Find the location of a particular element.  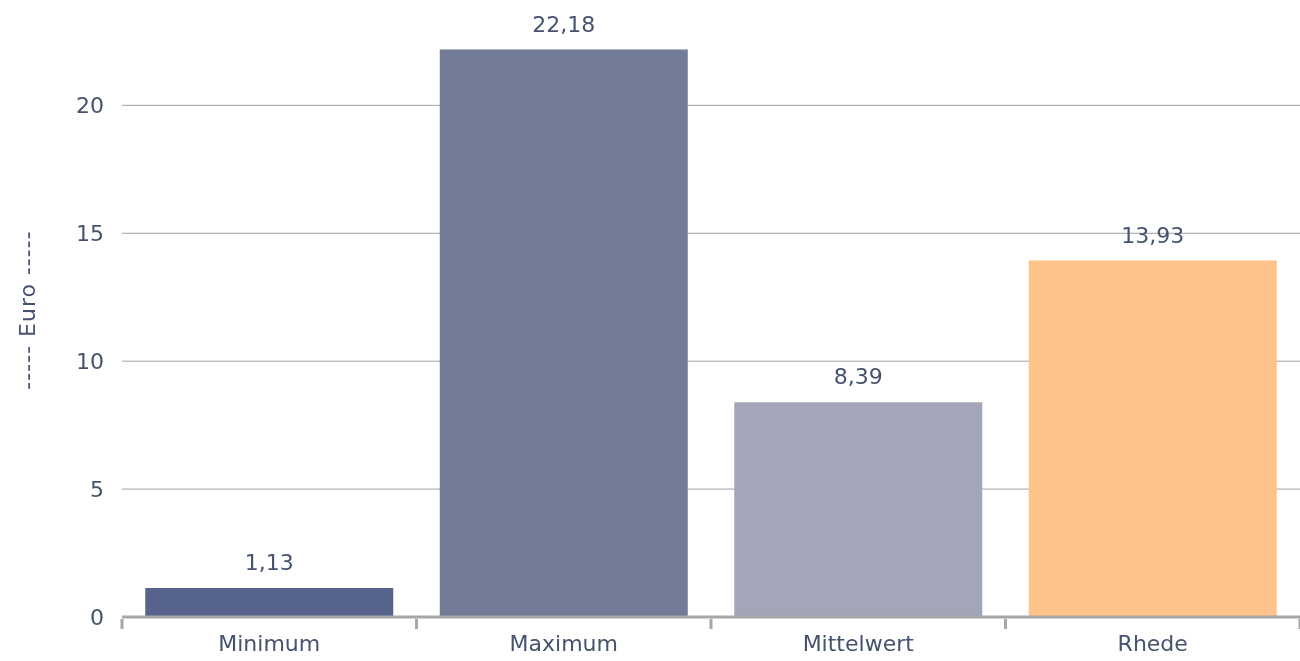

y-axis-title: ----- Euro ----- is located at coordinates (27, 310).